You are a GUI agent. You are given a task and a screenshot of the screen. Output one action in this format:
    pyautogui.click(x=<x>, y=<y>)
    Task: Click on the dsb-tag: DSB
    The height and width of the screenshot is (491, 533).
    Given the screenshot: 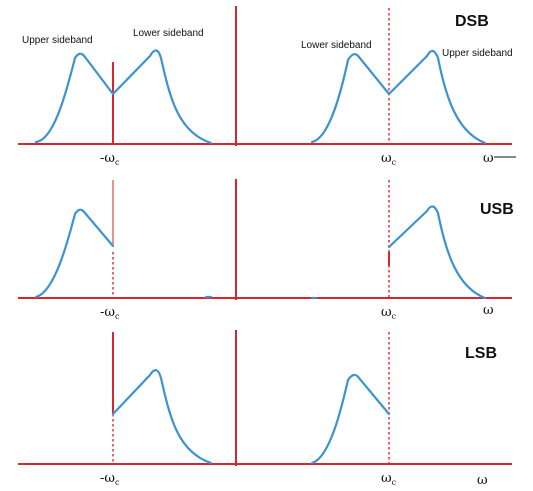 What is the action you would take?
    pyautogui.click(x=472, y=21)
    